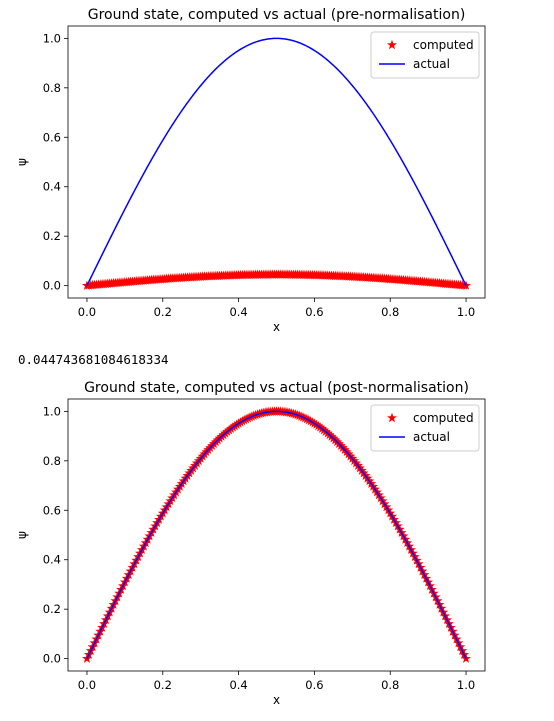  What do you see at coordinates (276, 279) in the screenshot?
I see `series-computed` at bounding box center [276, 279].